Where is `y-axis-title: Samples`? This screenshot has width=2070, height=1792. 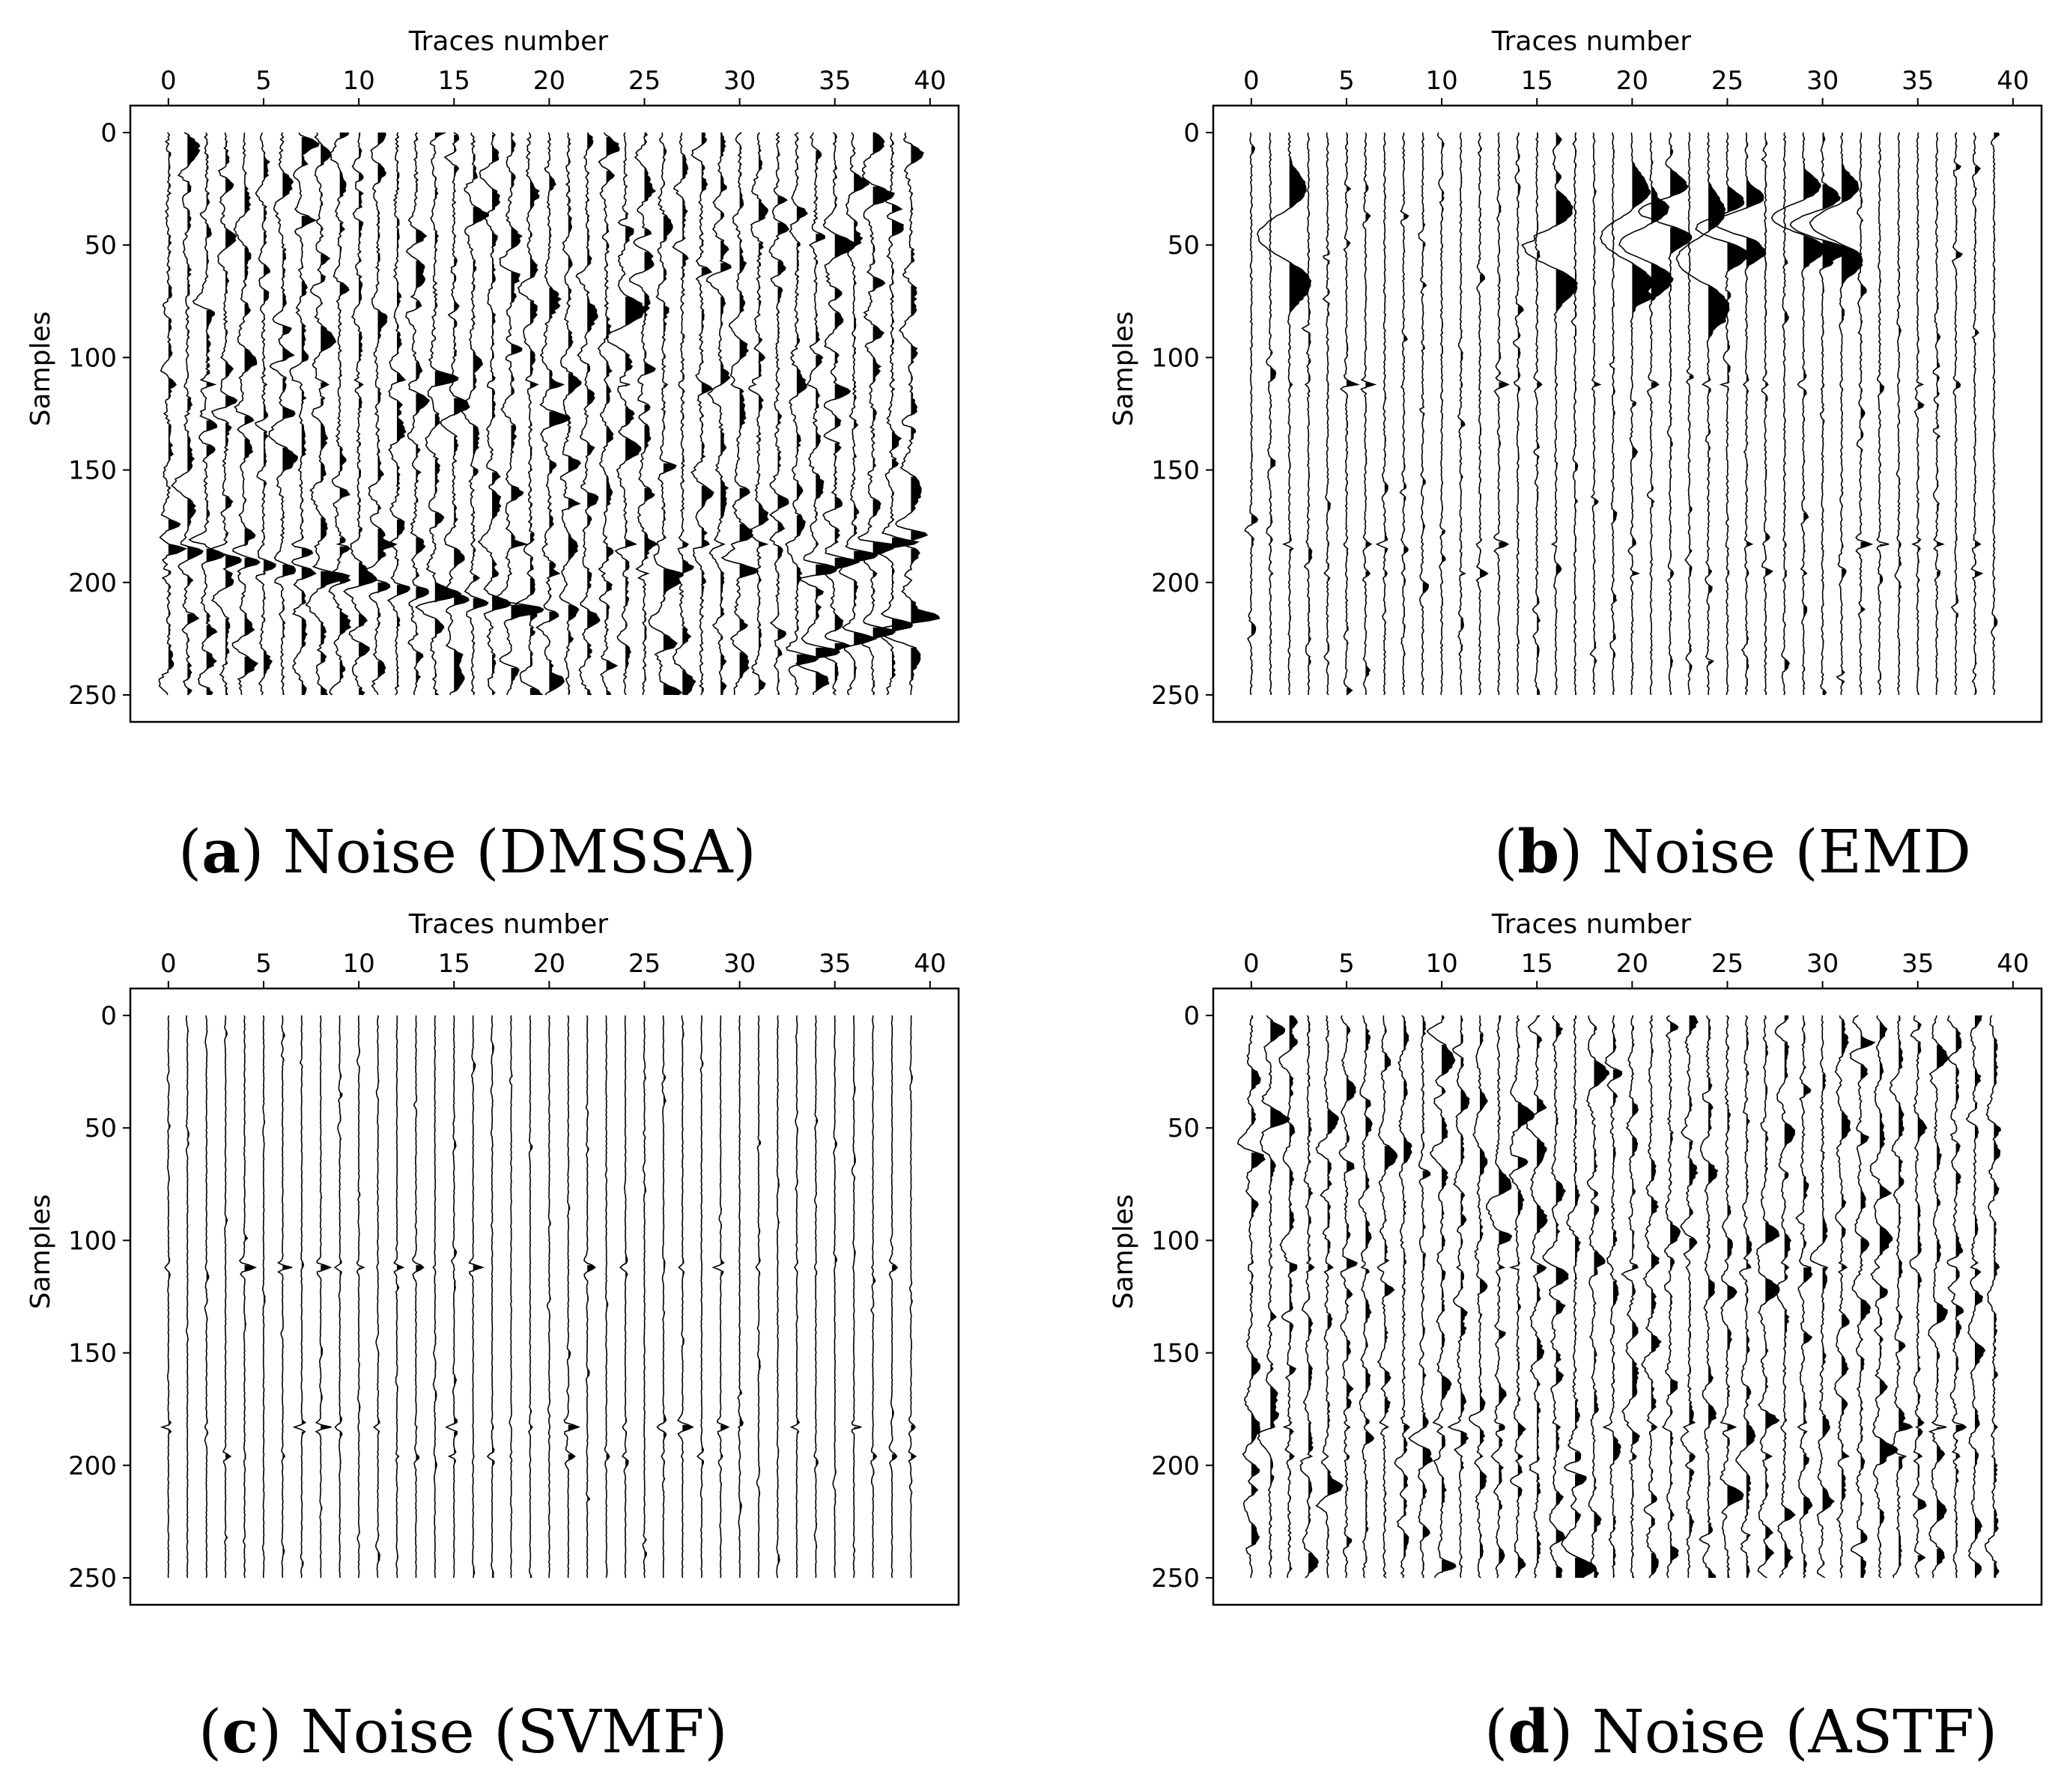 y-axis-title: Samples is located at coordinates (40, 369).